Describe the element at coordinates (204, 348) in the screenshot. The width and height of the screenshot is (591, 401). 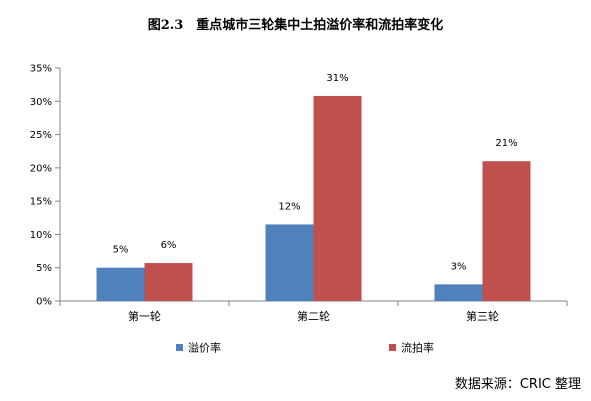
I see `legend-label: 溢价率` at that location.